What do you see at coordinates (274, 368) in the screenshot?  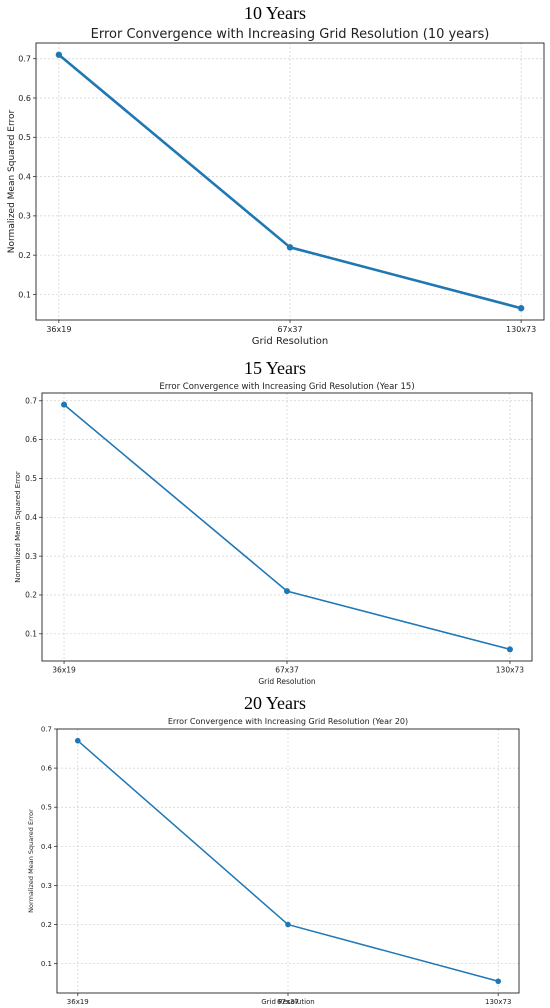 I see `panel-heading: 15 Years` at bounding box center [274, 368].